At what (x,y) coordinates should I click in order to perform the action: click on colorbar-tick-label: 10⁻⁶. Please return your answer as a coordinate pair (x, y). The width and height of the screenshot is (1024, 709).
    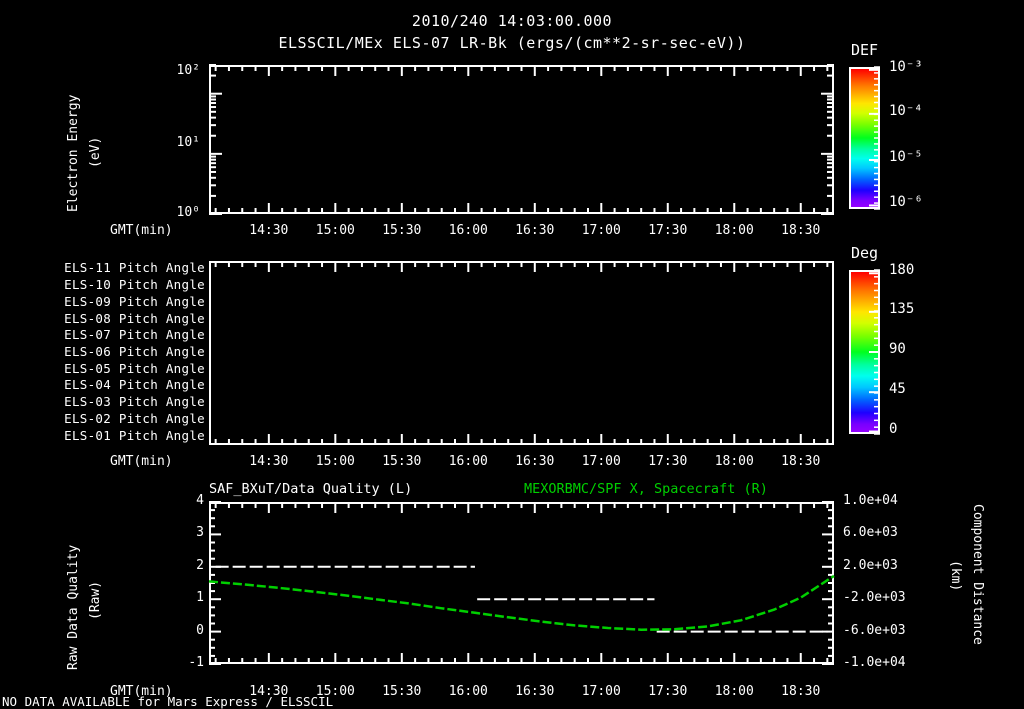
    Looking at the image, I should click on (906, 202).